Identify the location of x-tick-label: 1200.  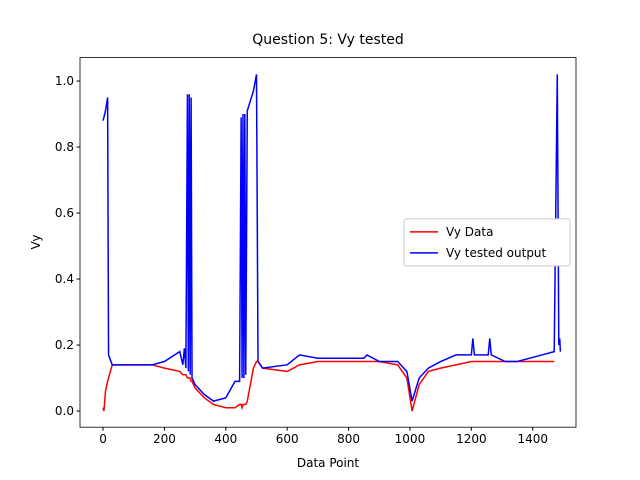
(471, 439).